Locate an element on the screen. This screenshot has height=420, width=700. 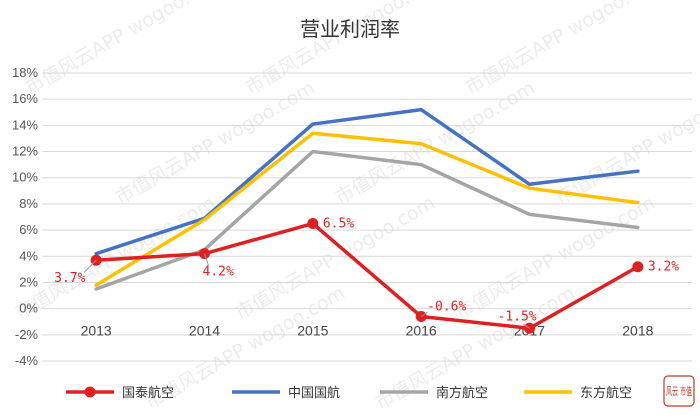
y-tick-label: 10% is located at coordinates (25, 177).